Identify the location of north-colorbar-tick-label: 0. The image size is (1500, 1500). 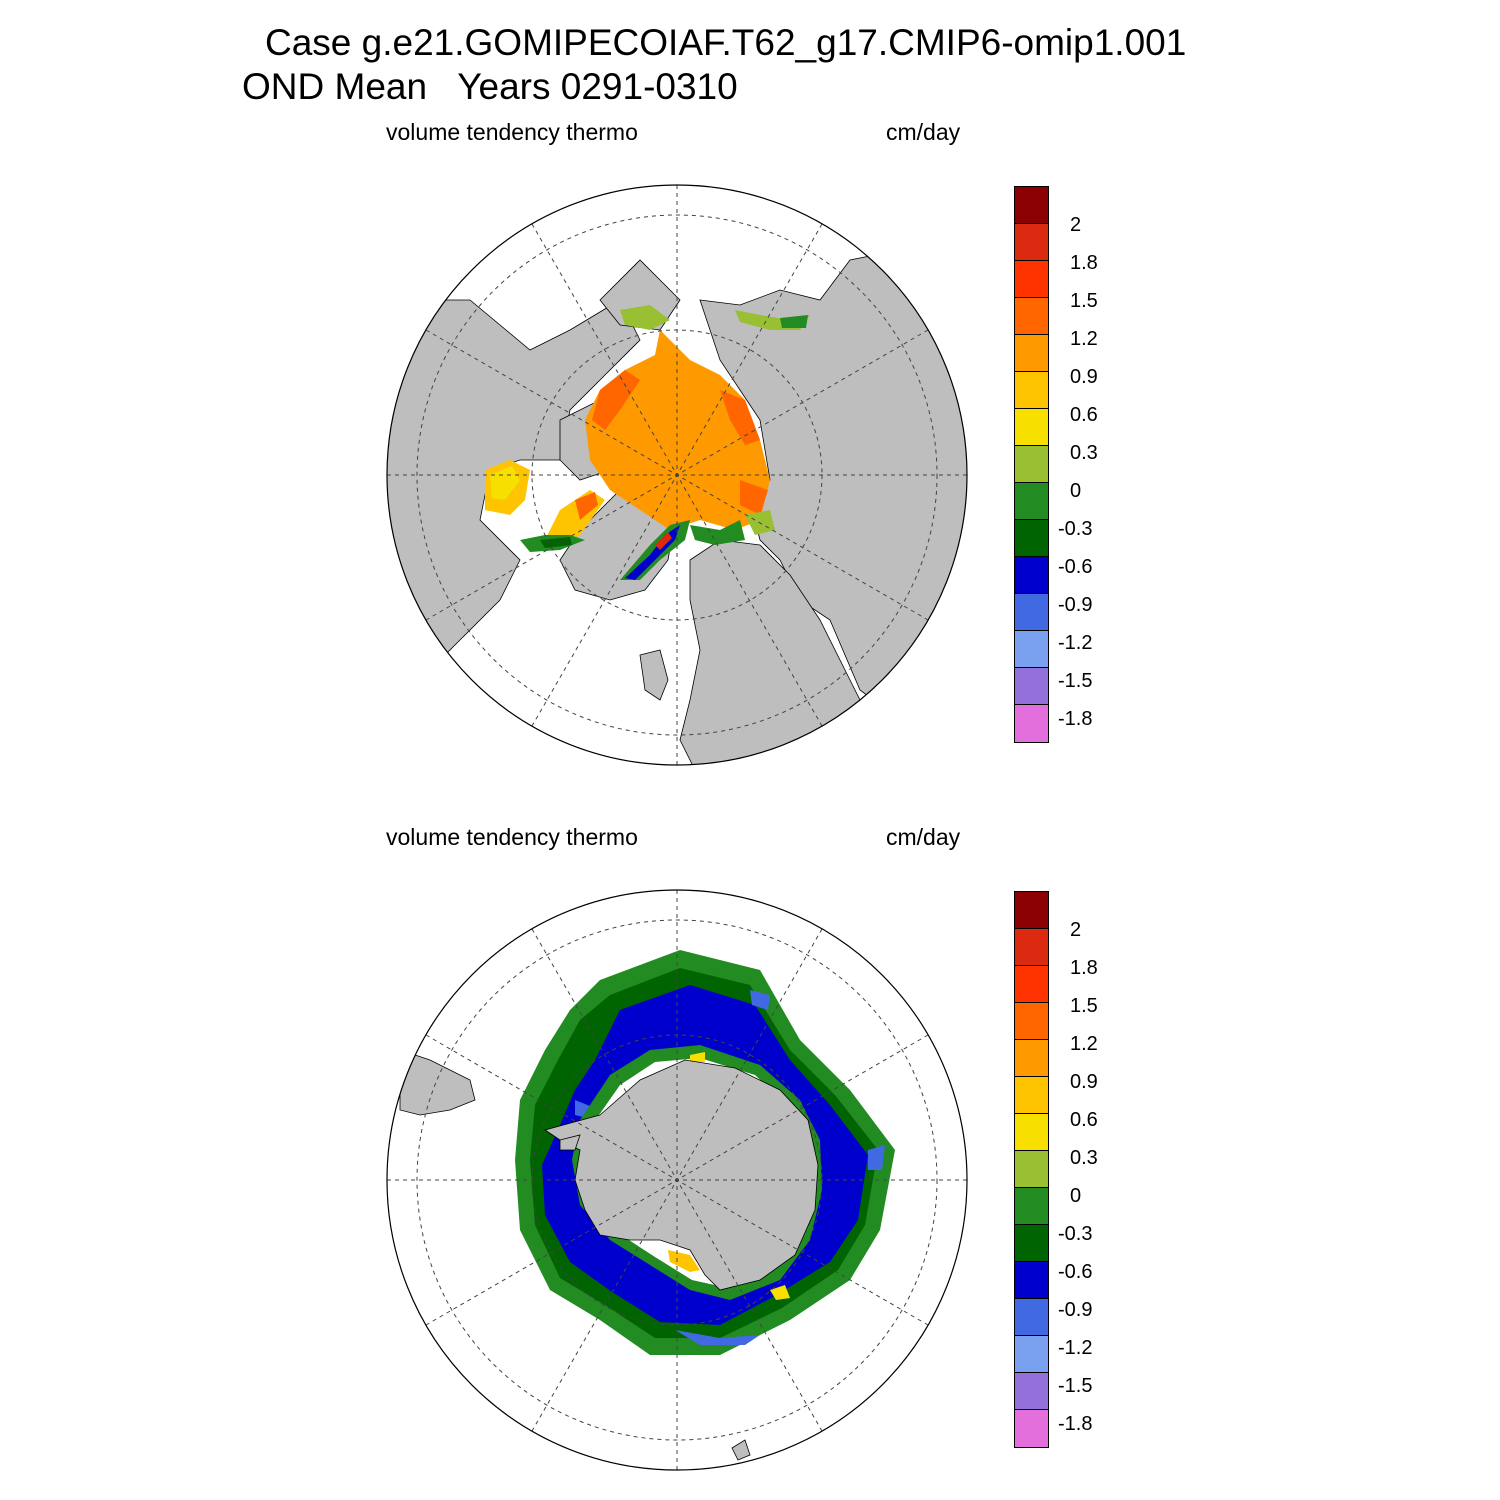
(1076, 491).